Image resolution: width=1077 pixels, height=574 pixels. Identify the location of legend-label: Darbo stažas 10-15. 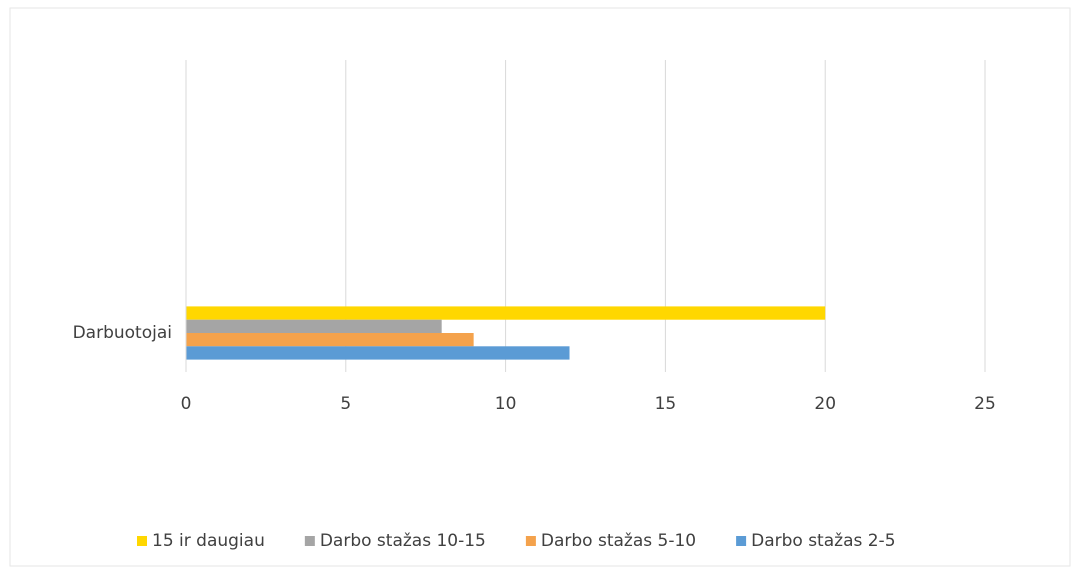
(403, 541).